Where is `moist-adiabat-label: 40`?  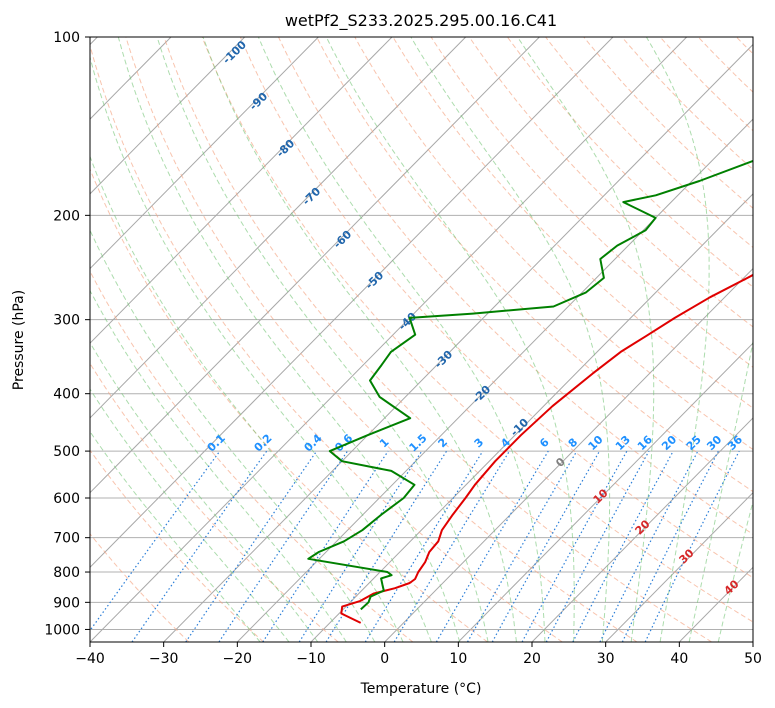 moist-adiabat-label: 40 is located at coordinates (732, 587).